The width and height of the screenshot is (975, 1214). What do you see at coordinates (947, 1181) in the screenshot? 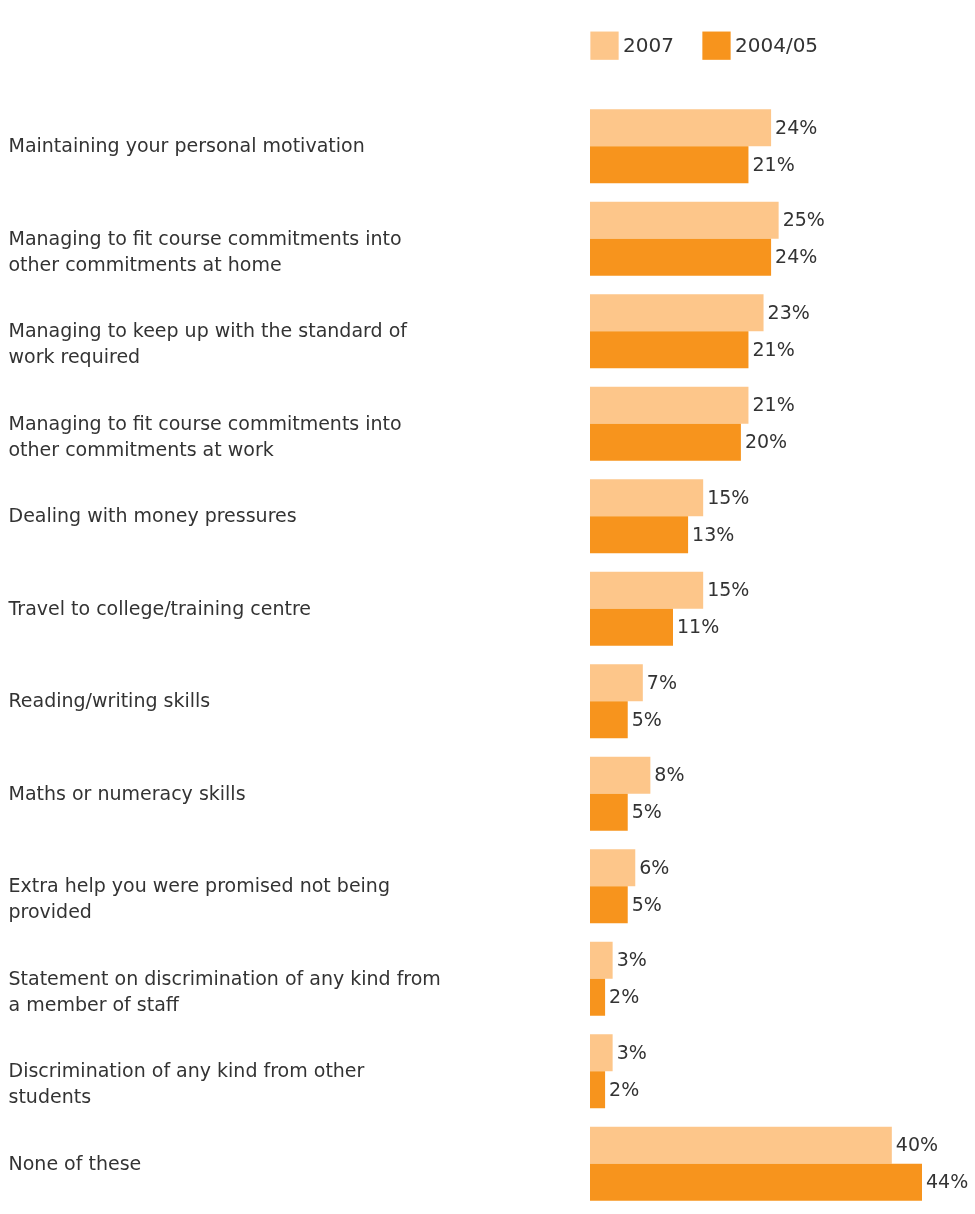
I see `data-label: 44%` at bounding box center [947, 1181].